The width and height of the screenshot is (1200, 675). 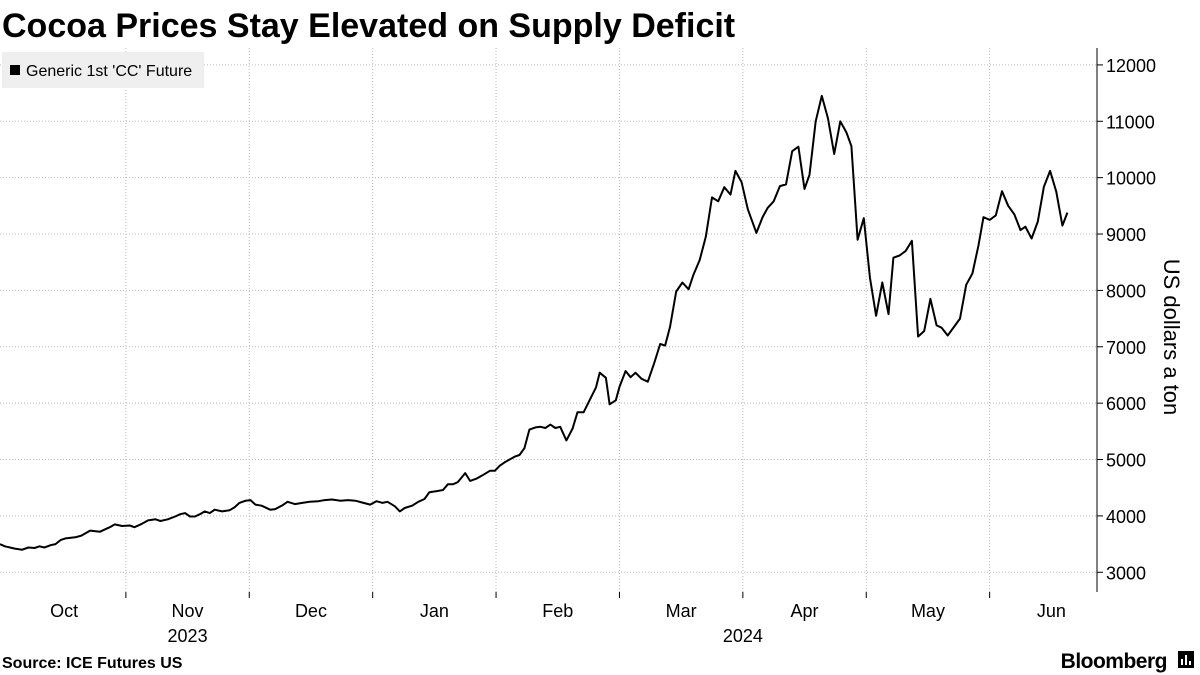 I want to click on source: Source: ICE Futures US, so click(x=92, y=663).